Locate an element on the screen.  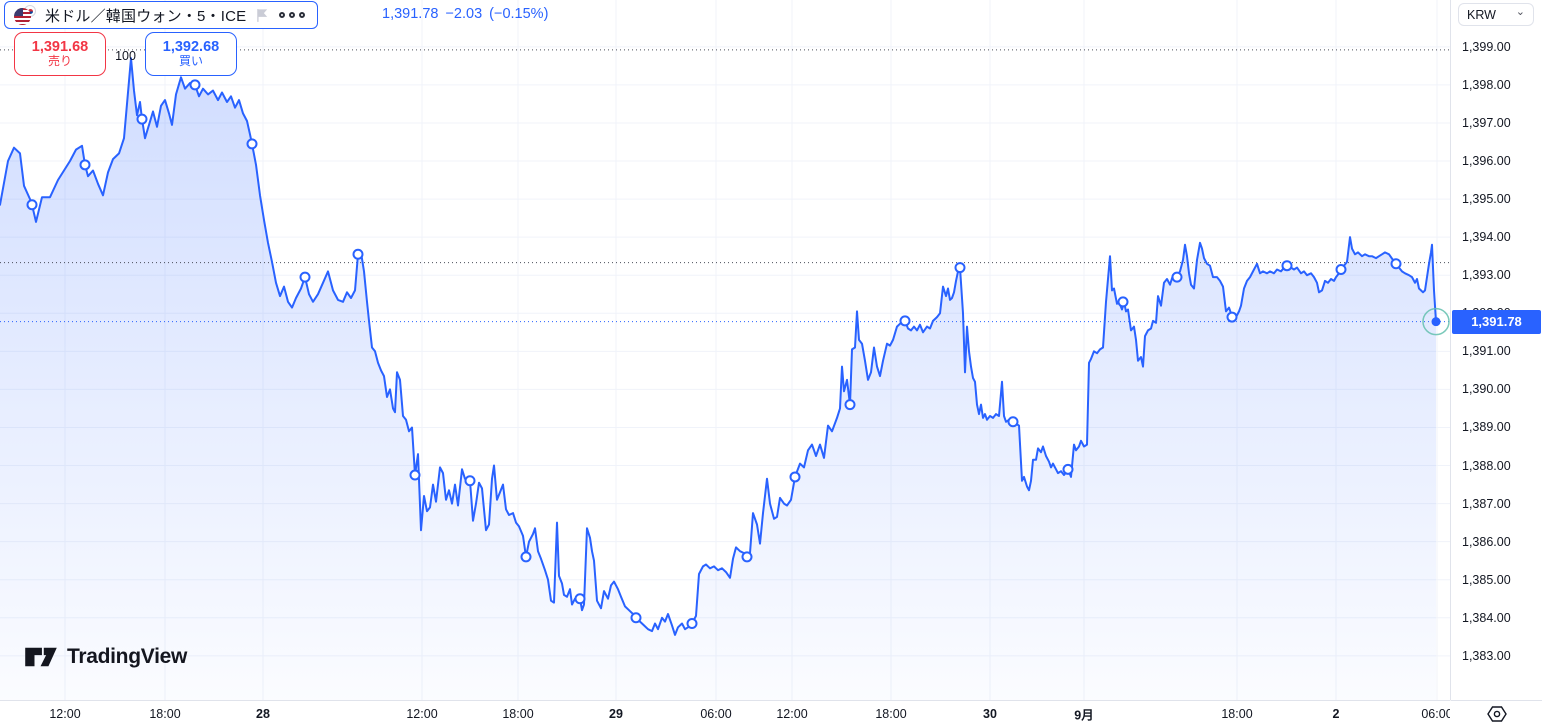
tradingview-logo-text: TradingView is located at coordinates (127, 656).